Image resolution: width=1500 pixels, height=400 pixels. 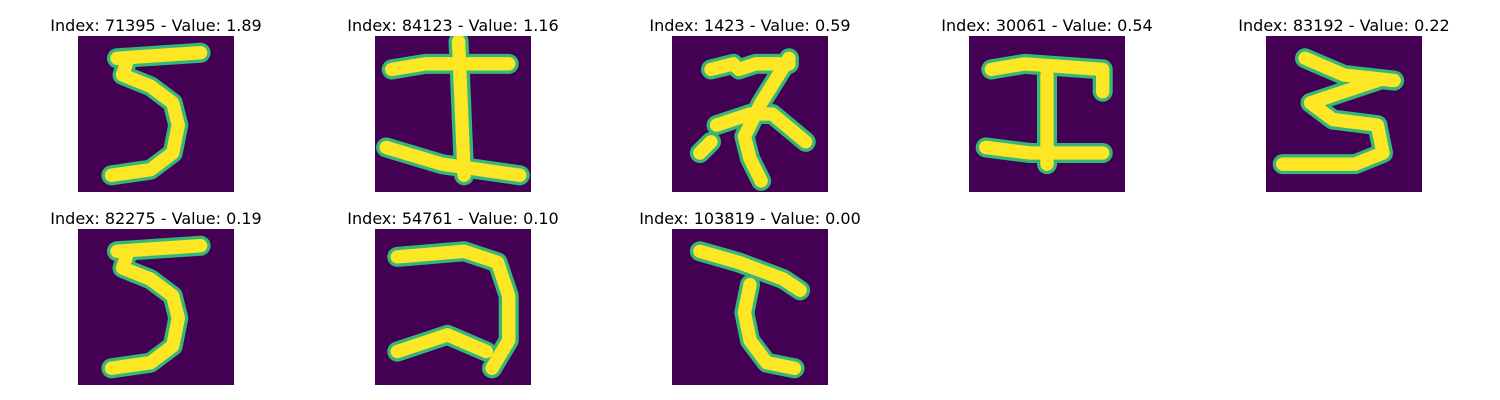 I want to click on image-panel: Index: 54761 - Value: 0.10, so click(x=453, y=297).